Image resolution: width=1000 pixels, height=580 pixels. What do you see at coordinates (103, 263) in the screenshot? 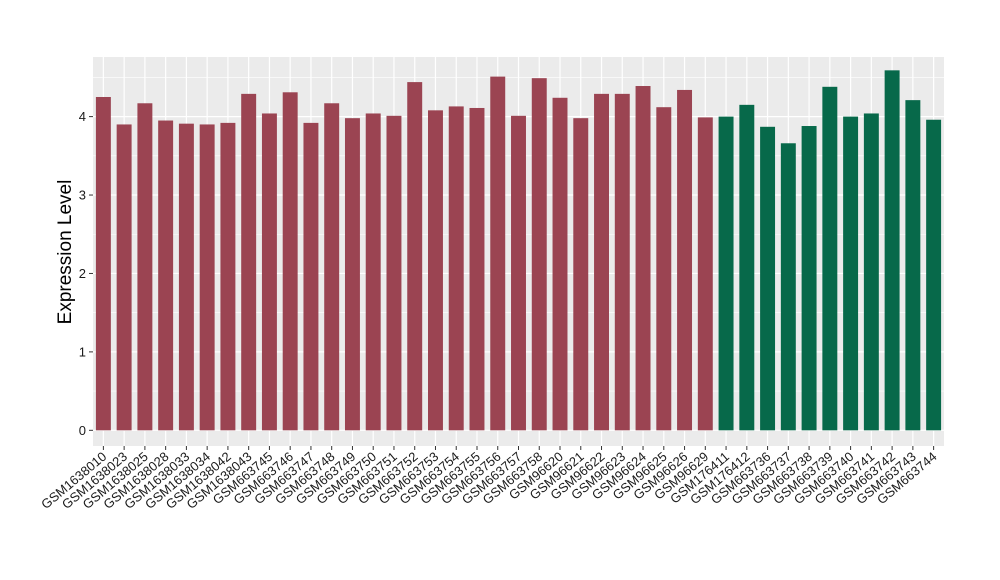
I see `bar-GSM1638010` at bounding box center [103, 263].